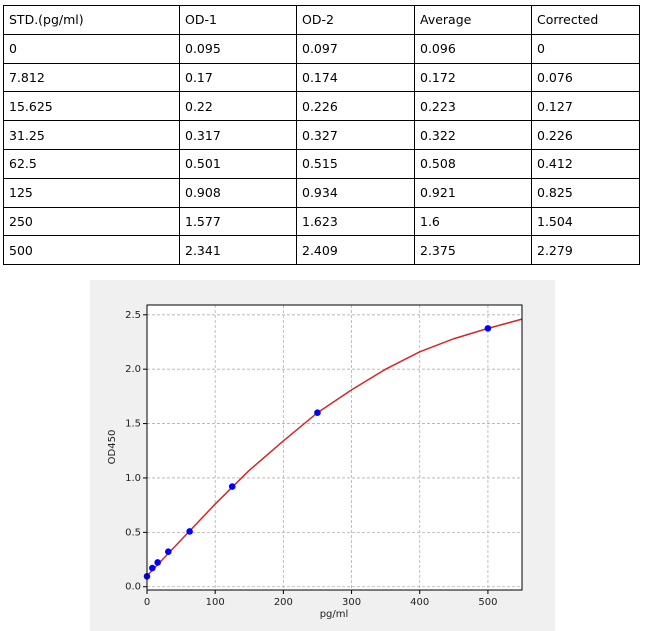 Image resolution: width=649 pixels, height=631 pixels. I want to click on table-cell: 0.095, so click(238, 48).